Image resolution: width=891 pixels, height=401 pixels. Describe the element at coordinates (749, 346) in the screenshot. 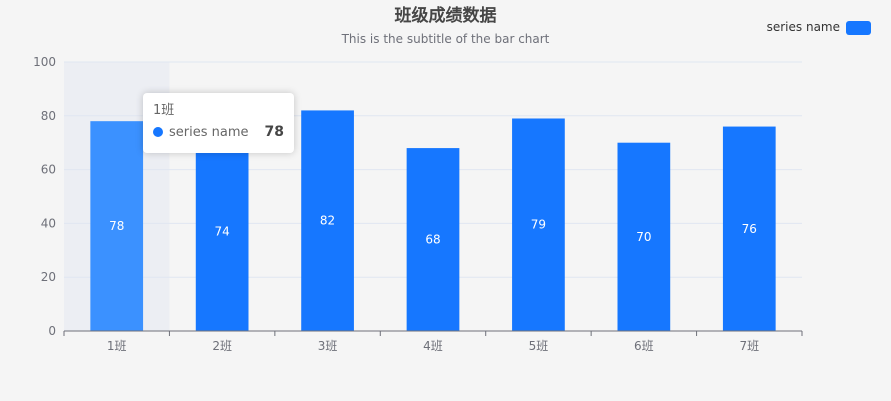

I see `x-tick-label: 7班` at that location.